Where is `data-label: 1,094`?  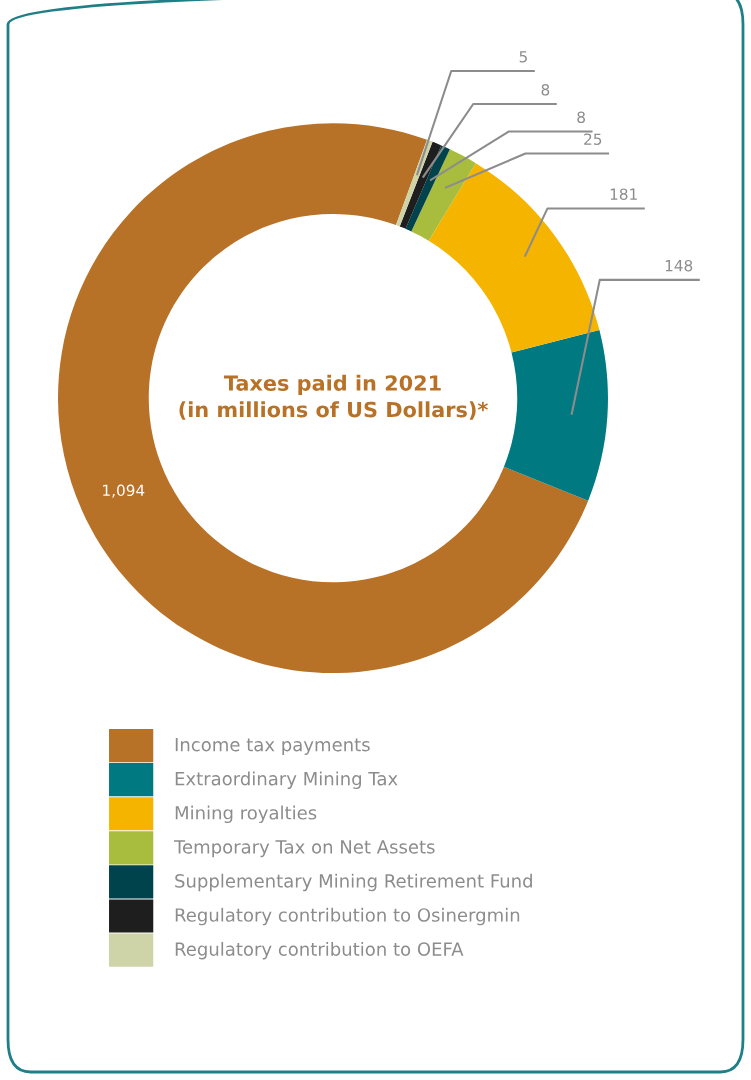
data-label: 1,094 is located at coordinates (124, 491).